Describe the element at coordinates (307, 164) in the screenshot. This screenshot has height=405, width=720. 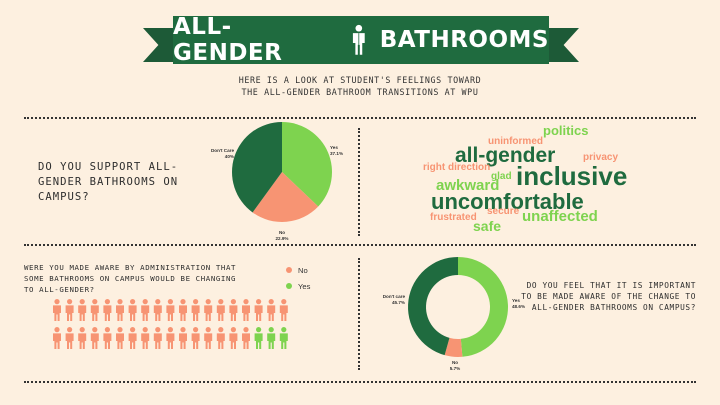
I see `pie-slice-yes` at that location.